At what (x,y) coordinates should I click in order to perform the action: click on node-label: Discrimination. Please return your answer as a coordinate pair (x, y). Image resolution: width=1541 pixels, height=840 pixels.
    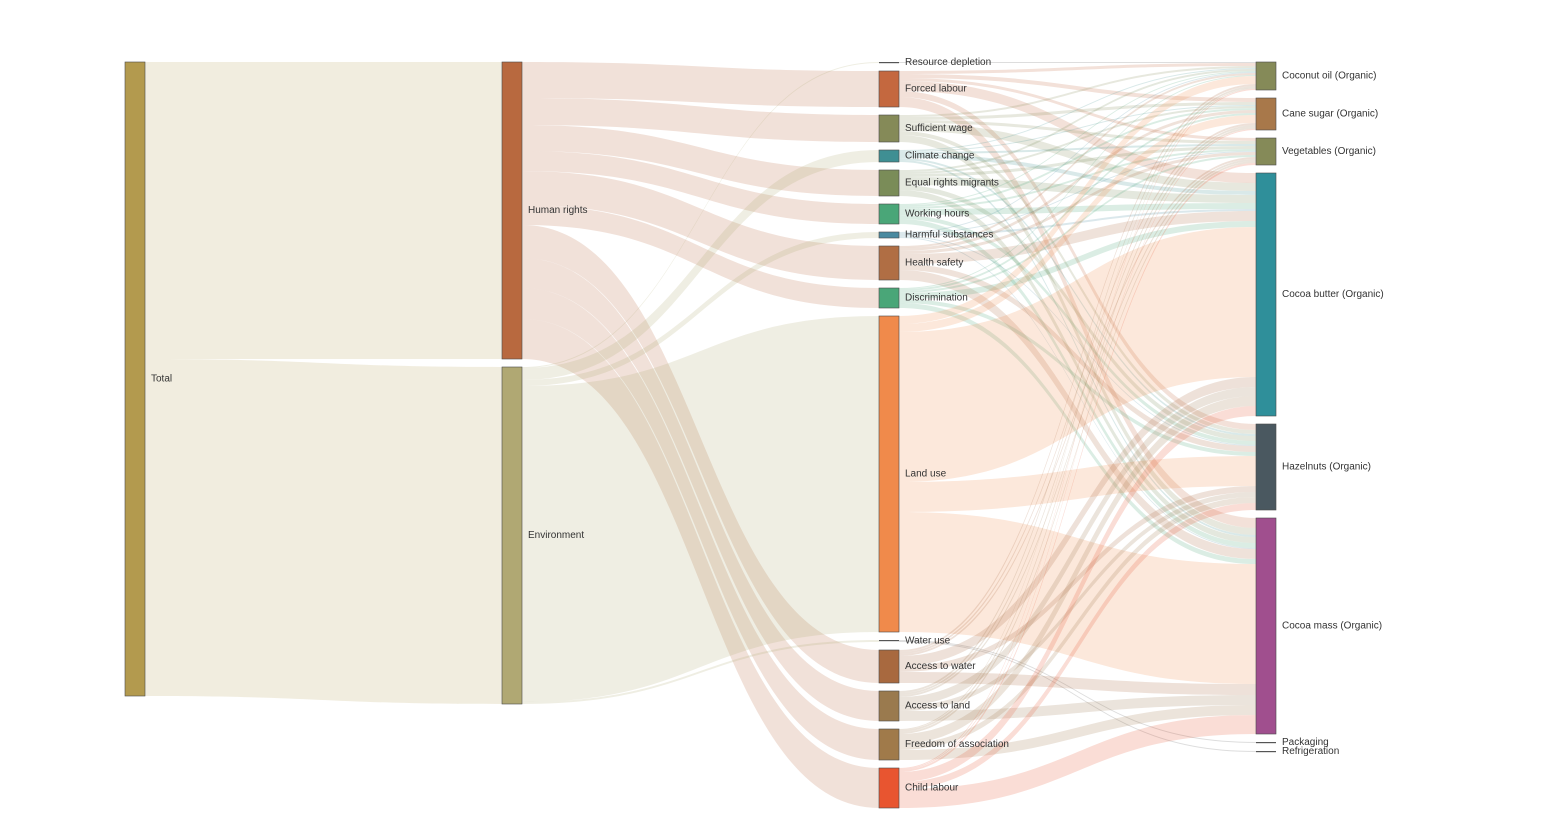
    Looking at the image, I should click on (936, 298).